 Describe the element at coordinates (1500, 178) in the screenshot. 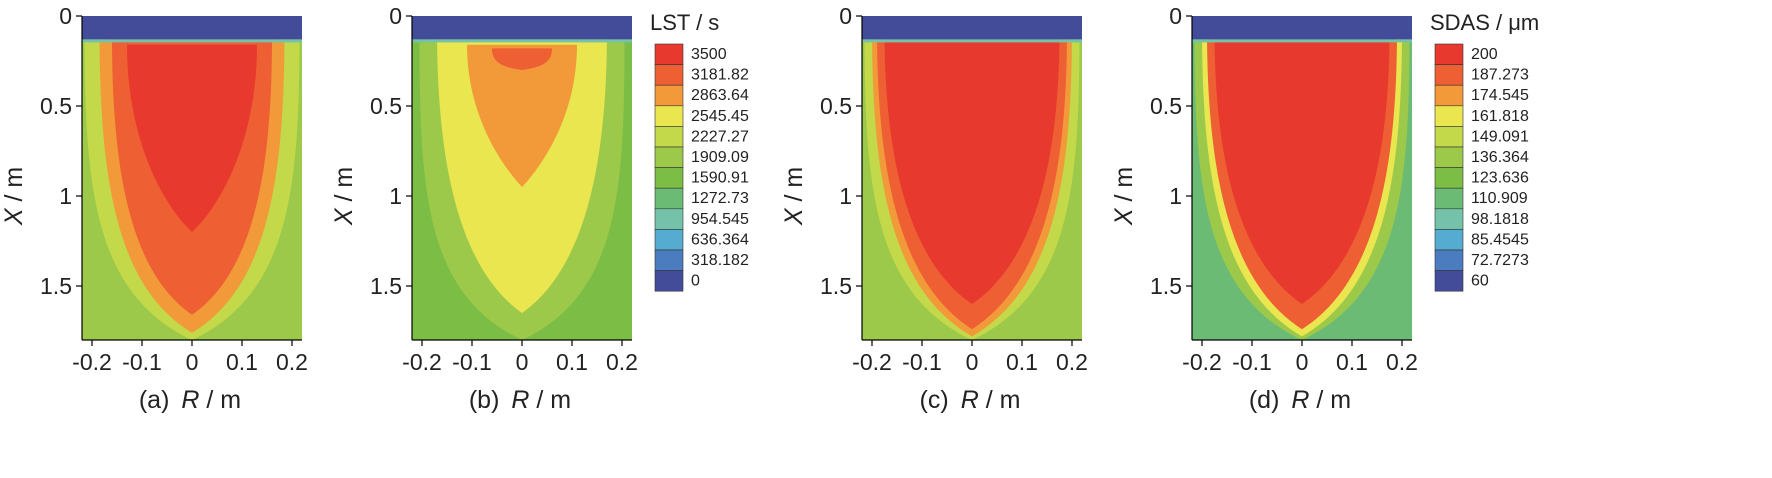

I see `legend-level-label: 123.636` at that location.